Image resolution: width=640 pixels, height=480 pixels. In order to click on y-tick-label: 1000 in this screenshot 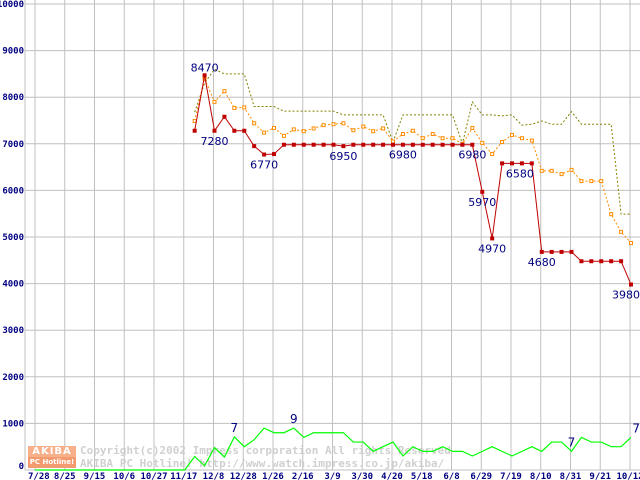, I will do `click(13, 424)`.